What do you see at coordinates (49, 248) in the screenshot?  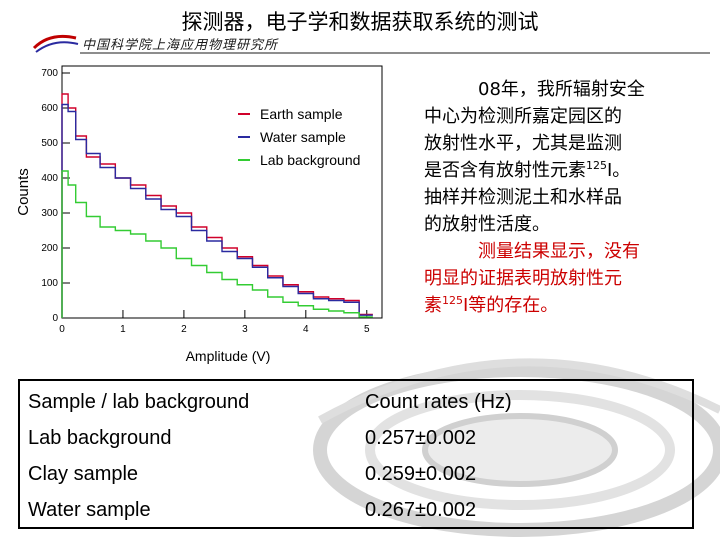 I see `y-tick-label: 200` at bounding box center [49, 248].